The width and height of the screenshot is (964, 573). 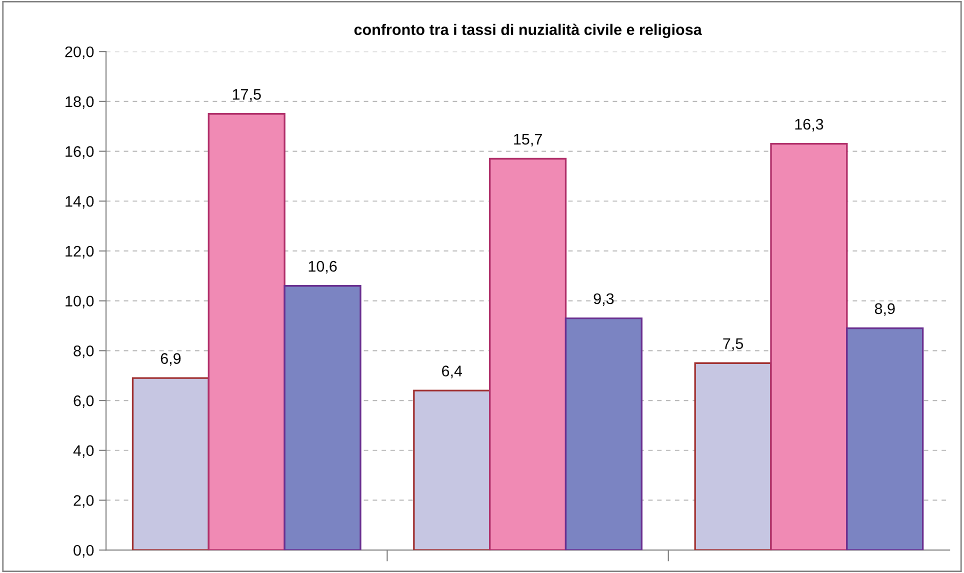 What do you see at coordinates (322, 267) in the screenshot?
I see `data-label: 10,6` at bounding box center [322, 267].